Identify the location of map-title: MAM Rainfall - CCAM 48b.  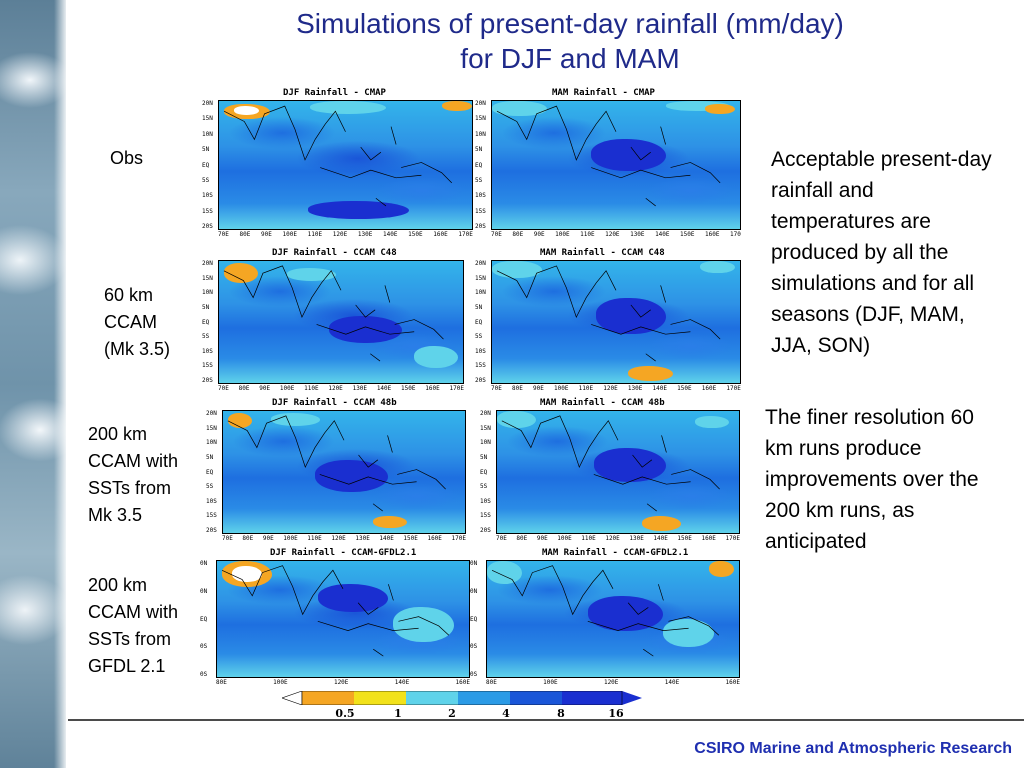
(602, 403).